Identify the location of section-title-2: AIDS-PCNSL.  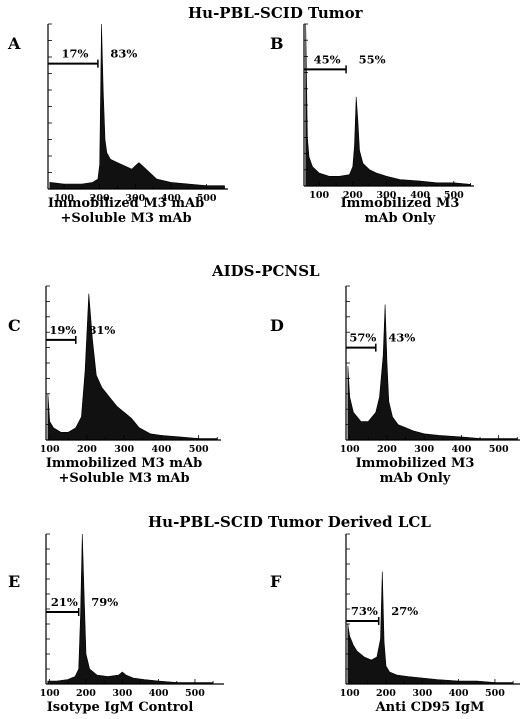
(266, 271).